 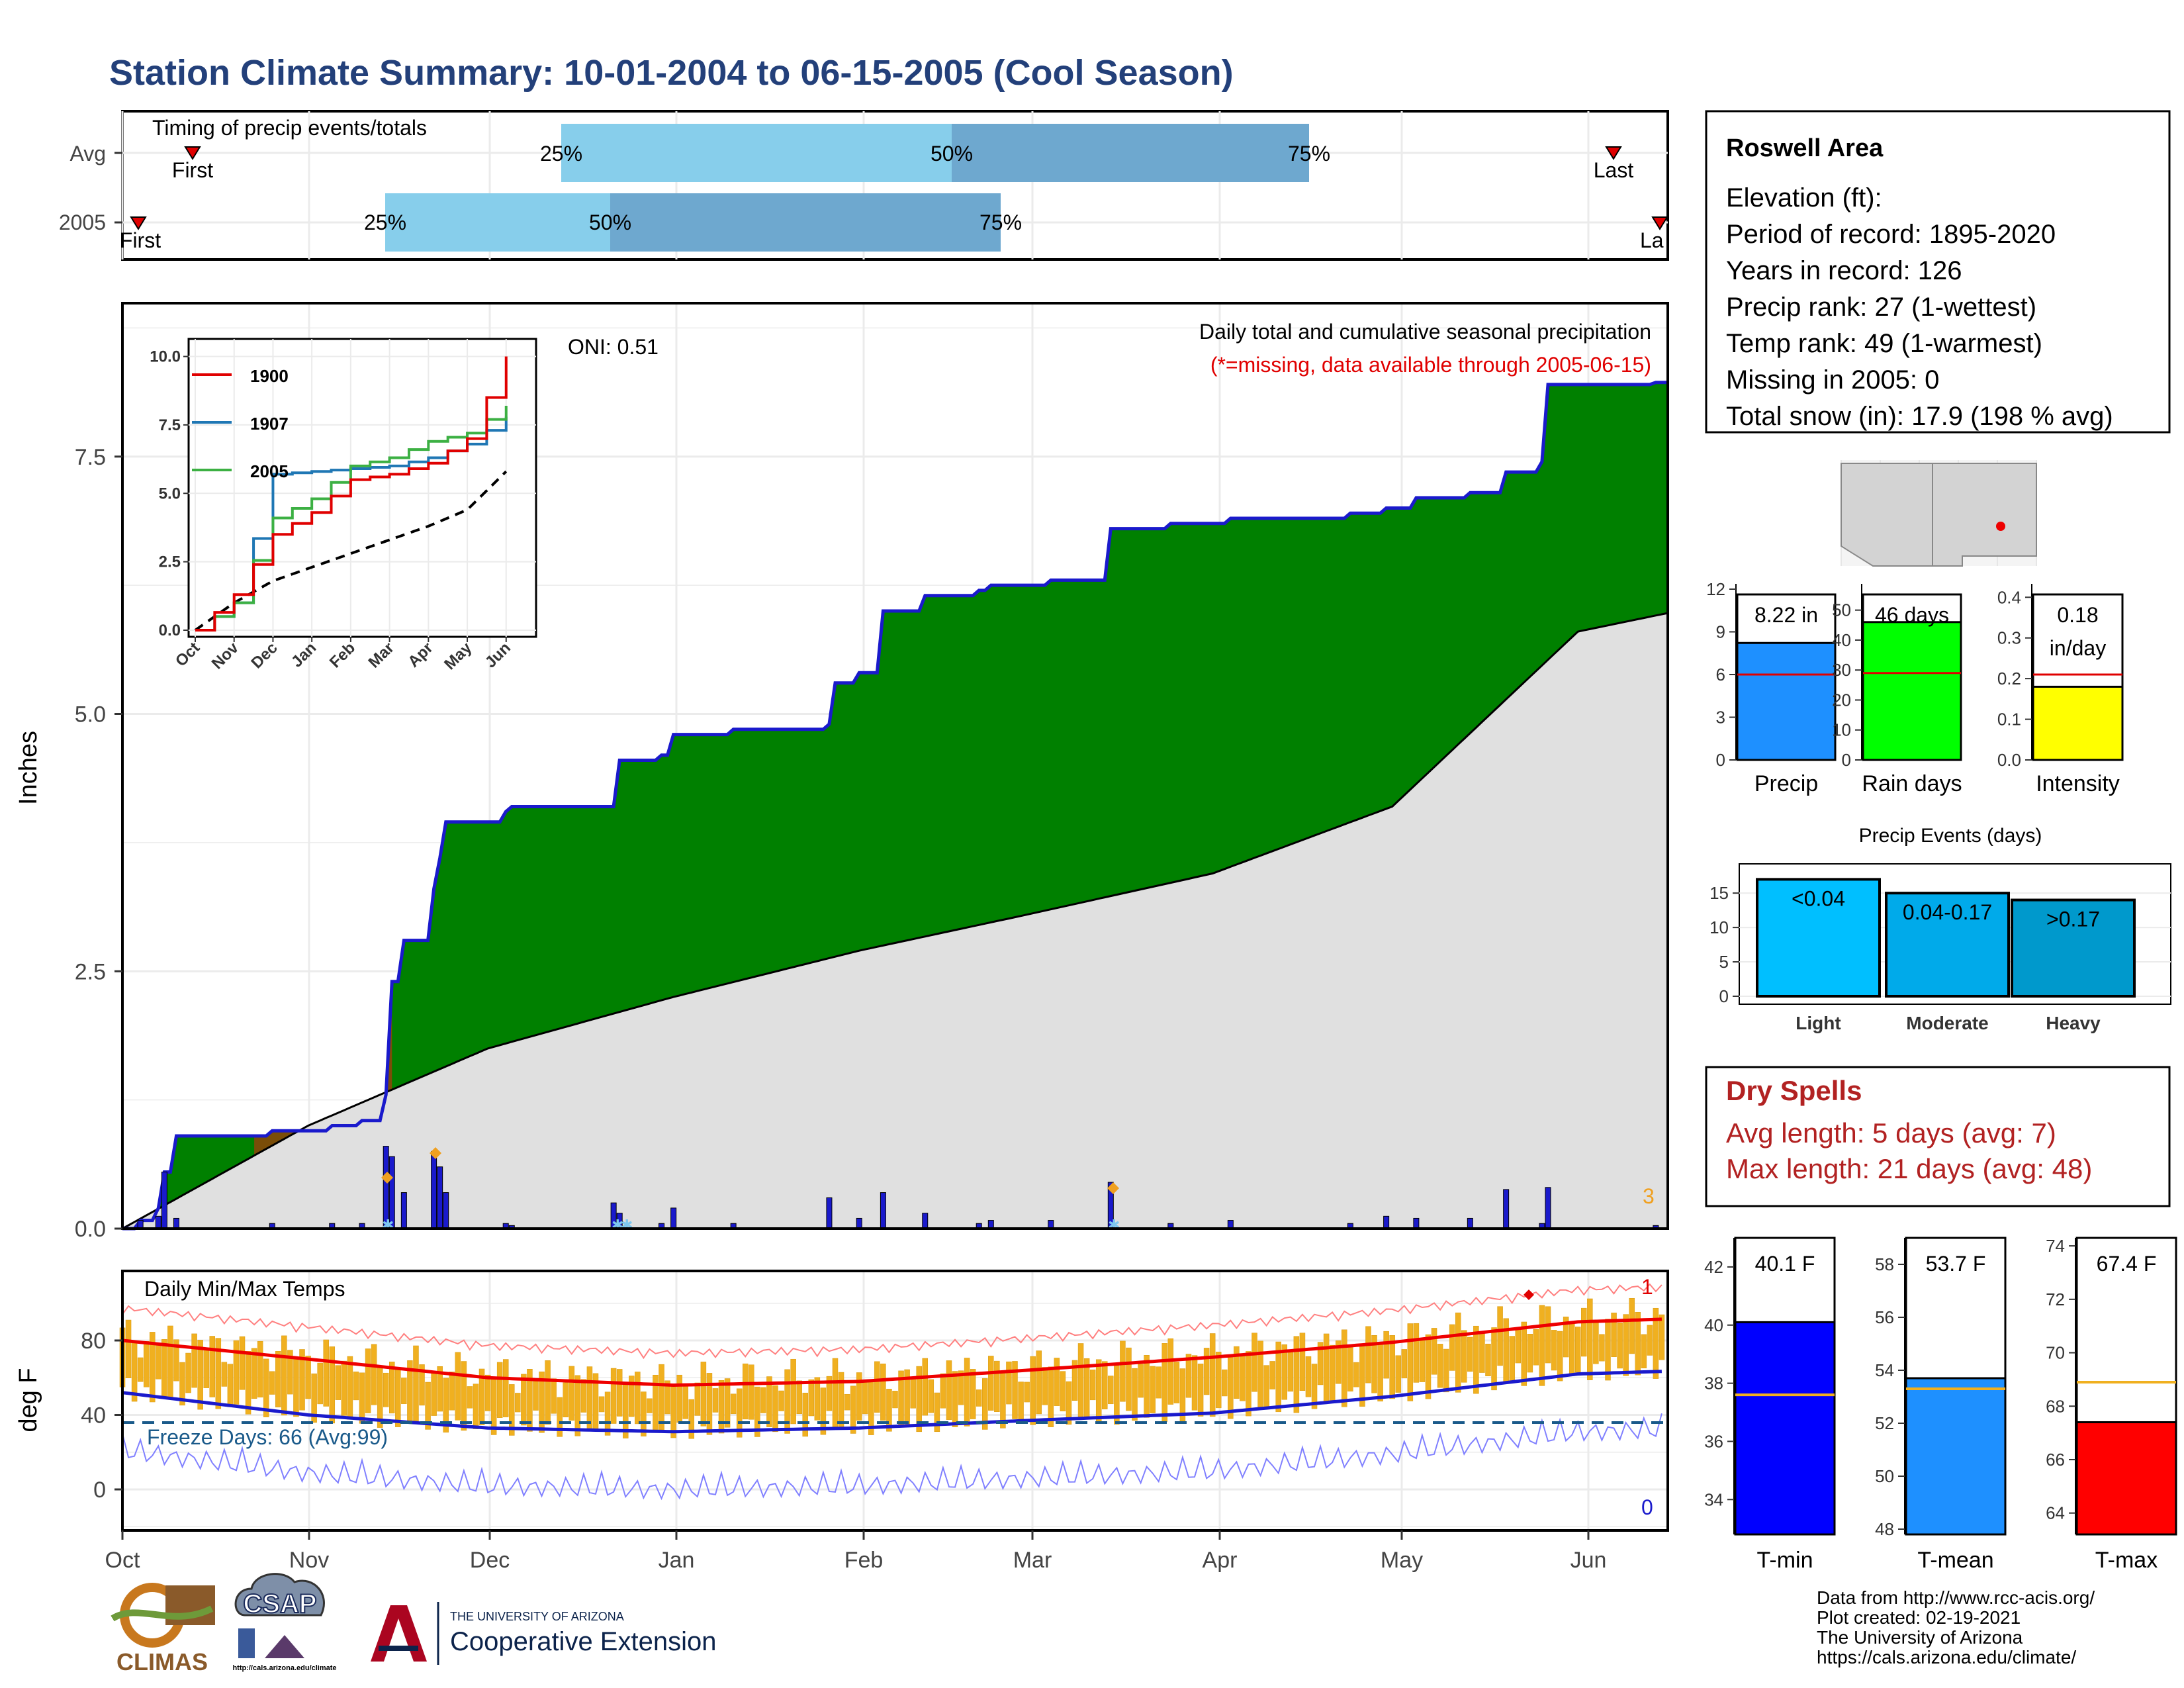 What do you see at coordinates (1805, 148) in the screenshot?
I see `station-name: Roswell Area` at bounding box center [1805, 148].